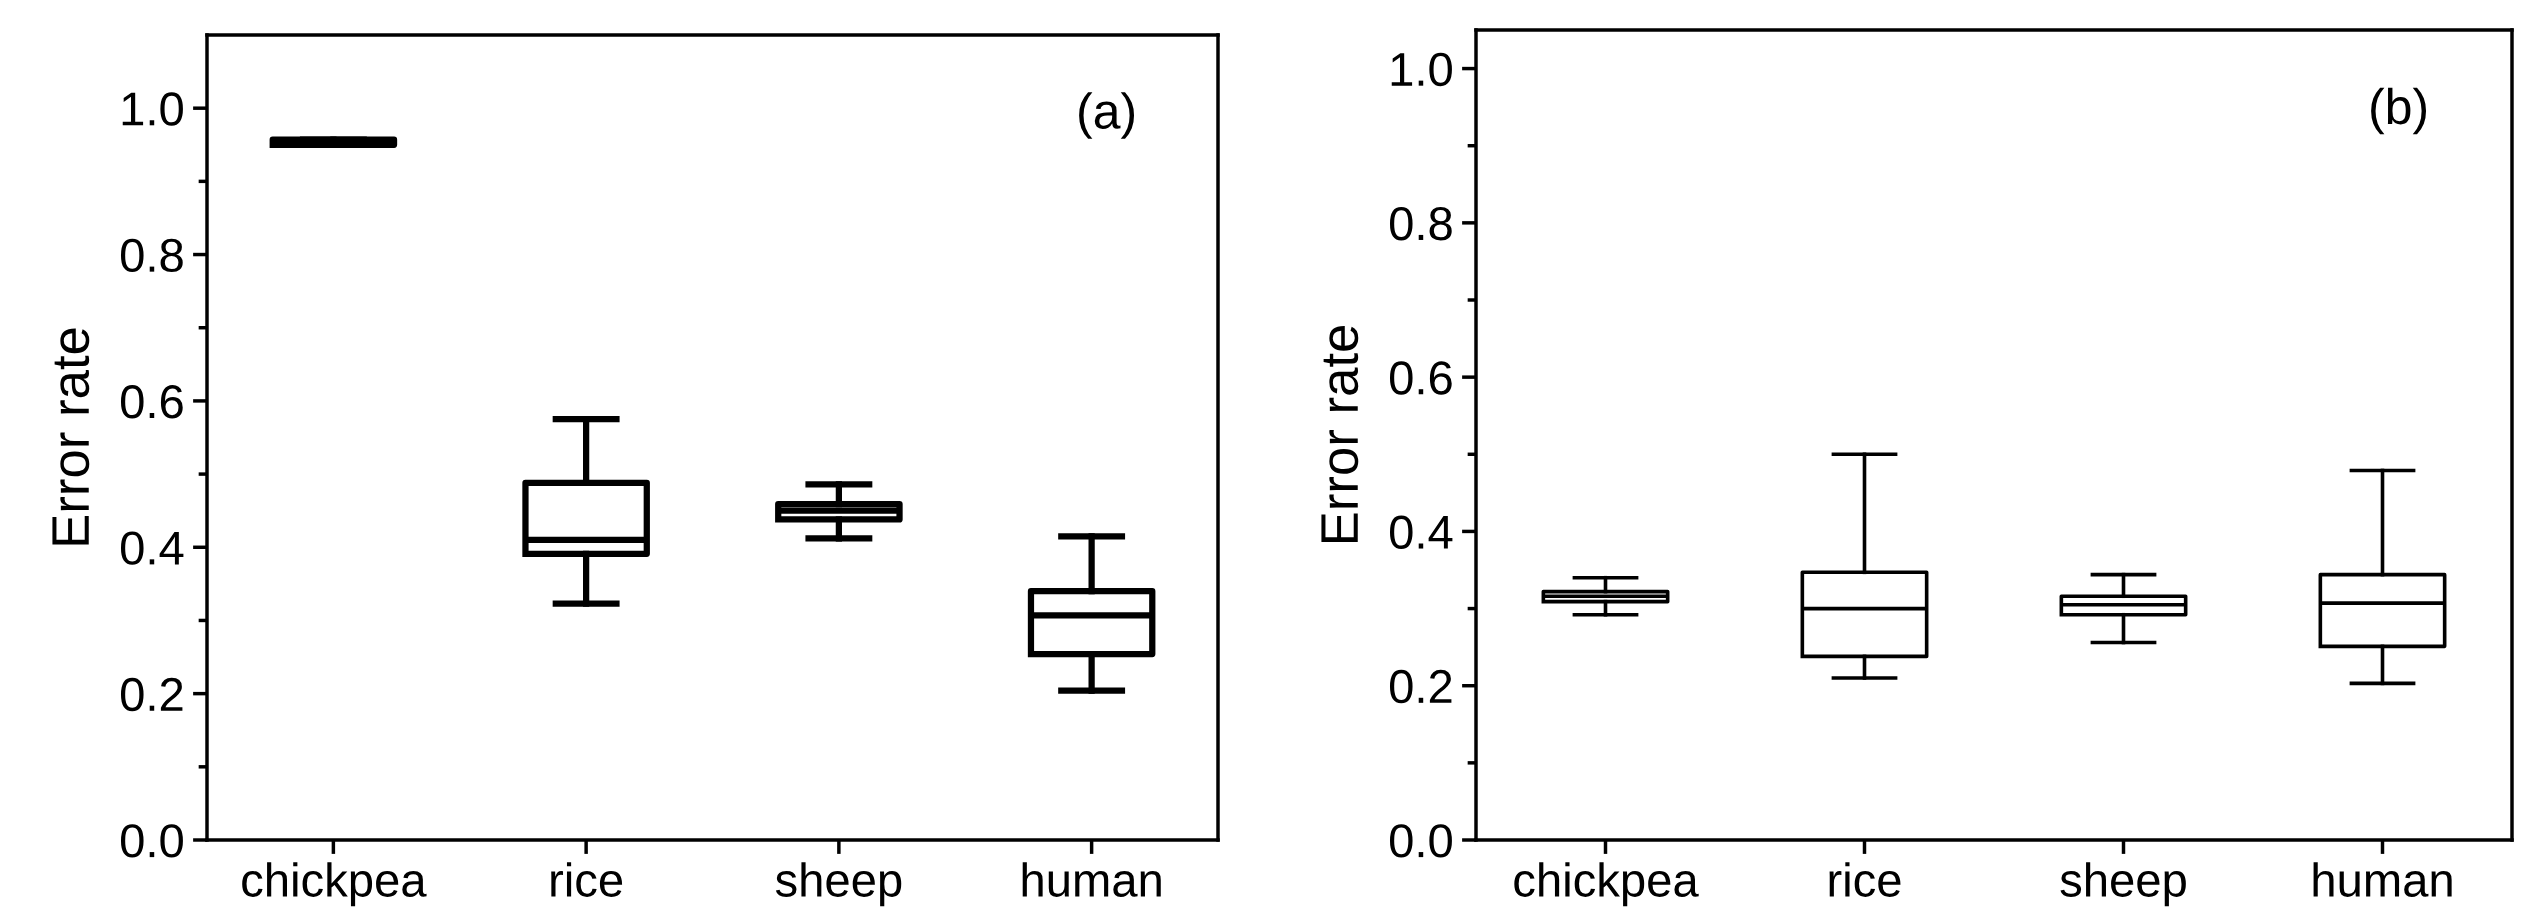 Image resolution: width=2523 pixels, height=918 pixels. What do you see at coordinates (1107, 115) in the screenshot?
I see `annotation: (a)` at bounding box center [1107, 115].